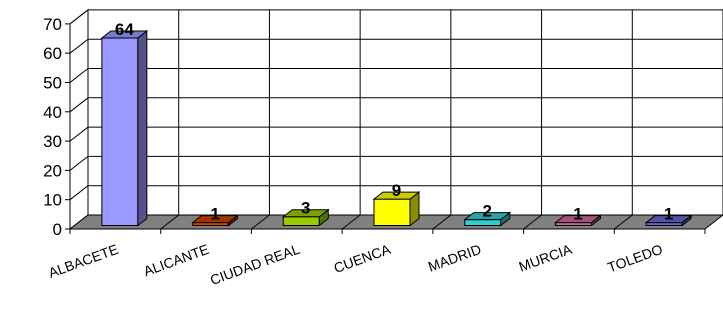 This screenshot has width=723, height=331. What do you see at coordinates (52, 53) in the screenshot?
I see `y-tick-label: 60` at bounding box center [52, 53].